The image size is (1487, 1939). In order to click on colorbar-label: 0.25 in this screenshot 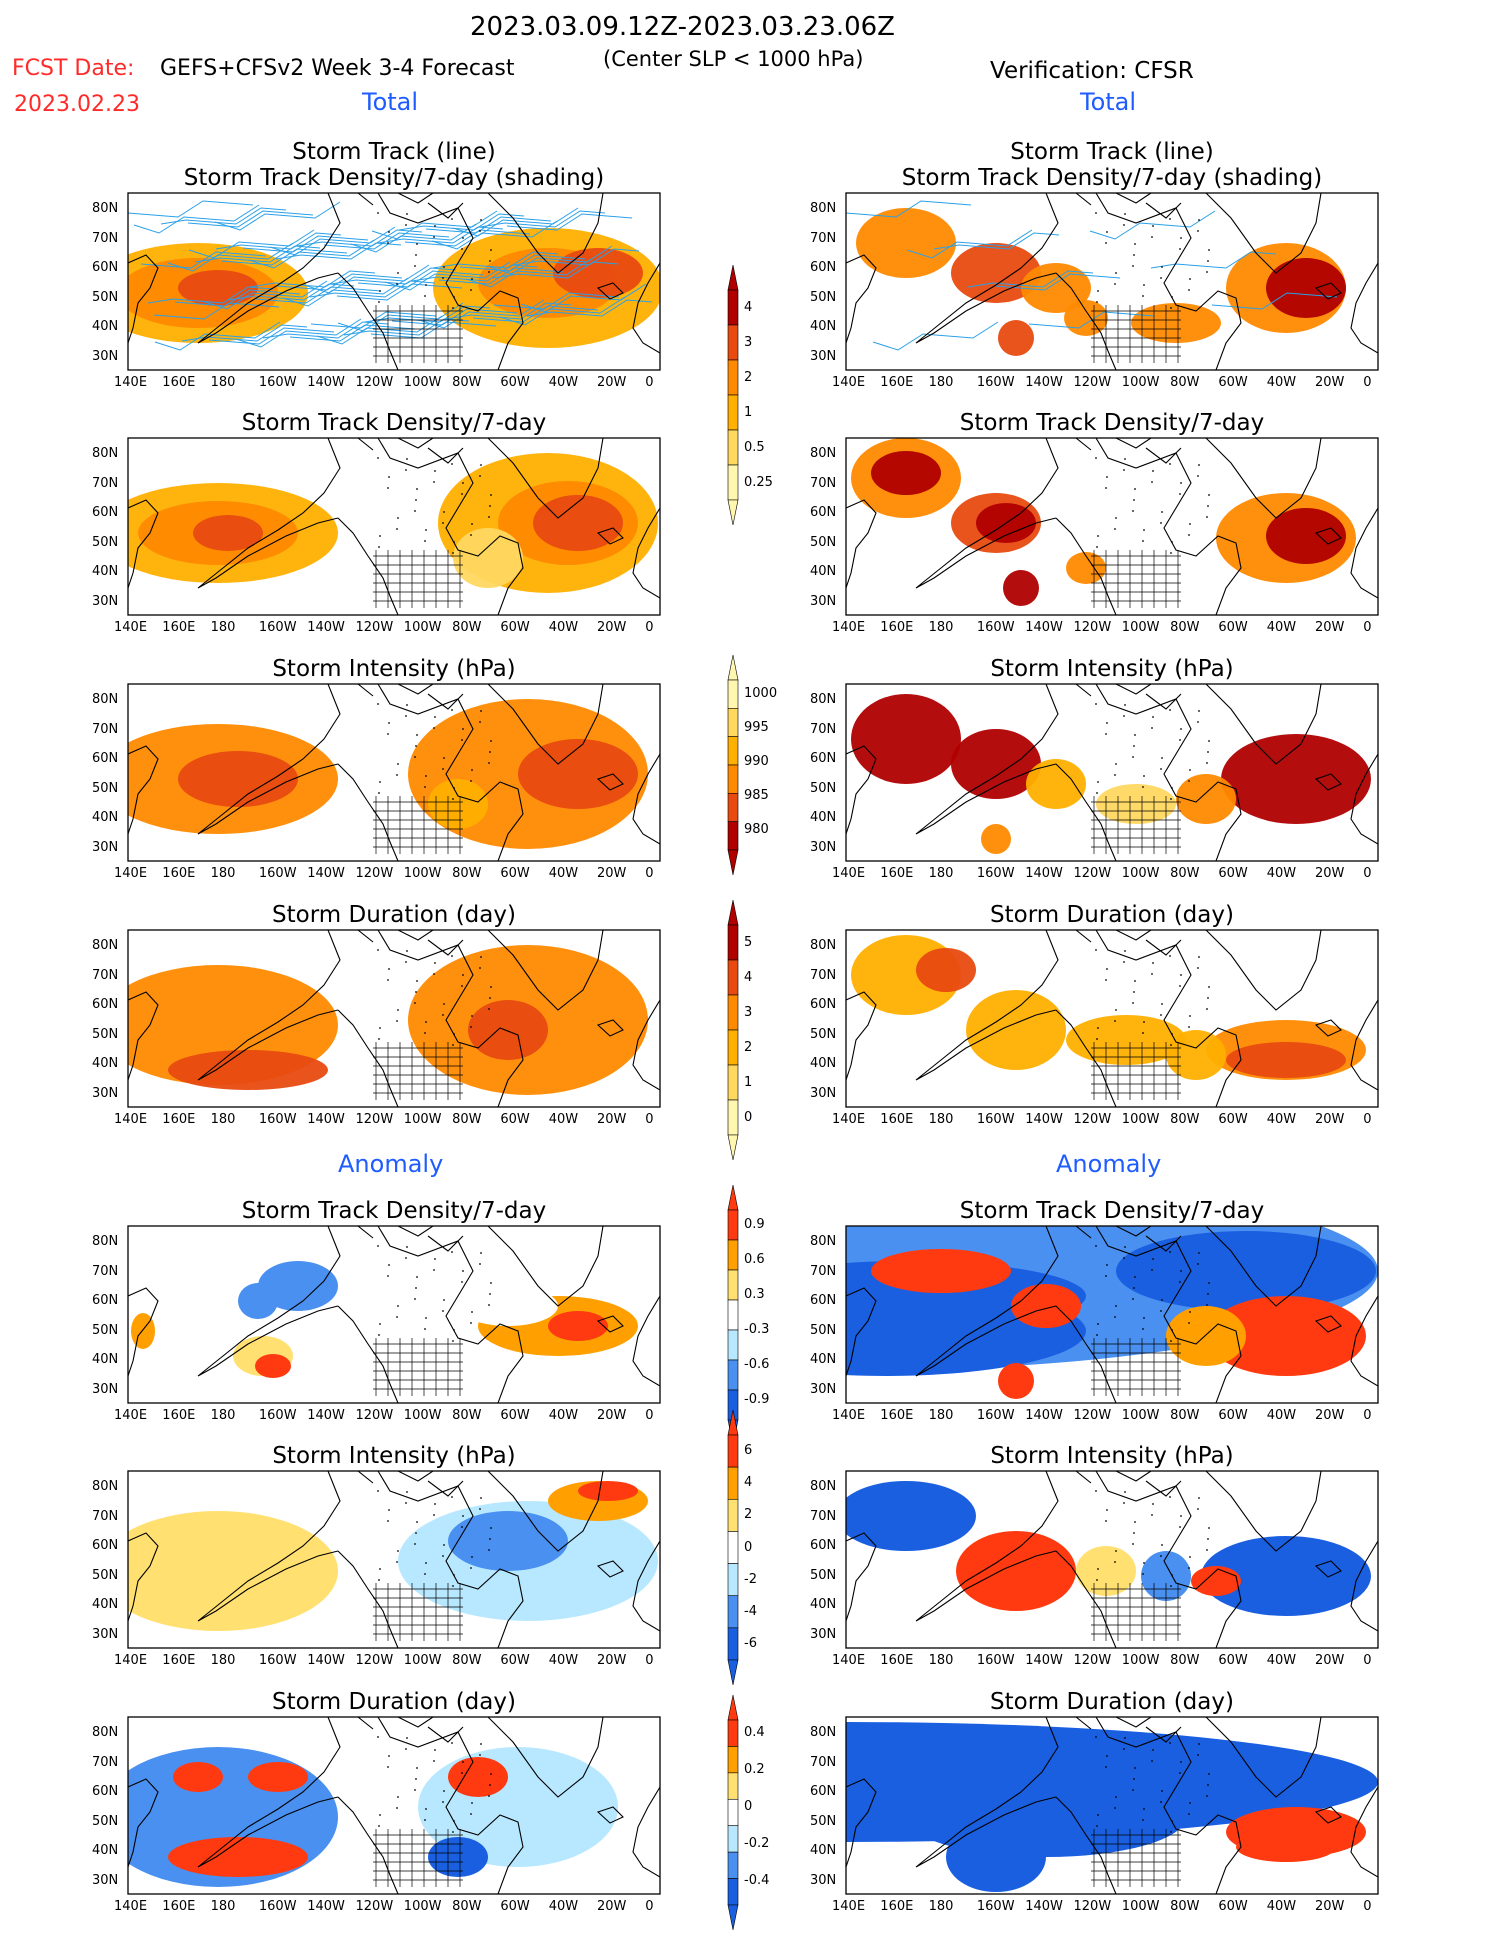, I will do `click(758, 482)`.